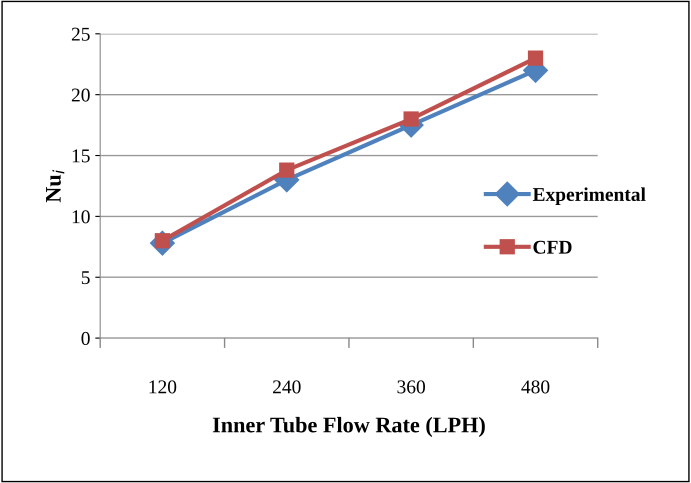 Image resolution: width=691 pixels, height=483 pixels. Describe the element at coordinates (411, 387) in the screenshot. I see `x-tick-label: 360` at that location.